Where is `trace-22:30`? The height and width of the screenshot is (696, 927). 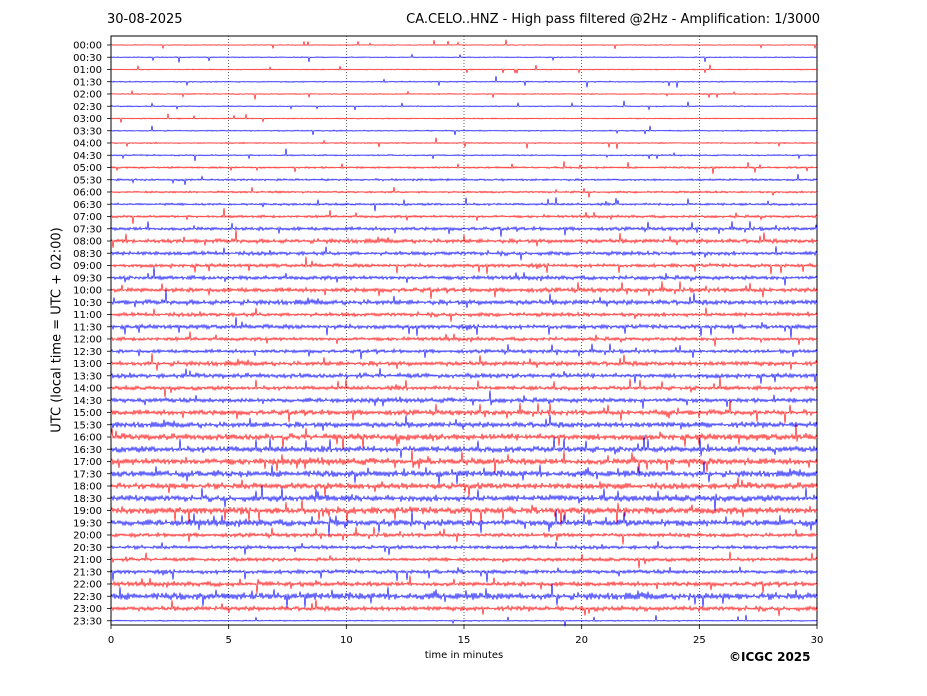
trace-22:30 is located at coordinates (464, 595).